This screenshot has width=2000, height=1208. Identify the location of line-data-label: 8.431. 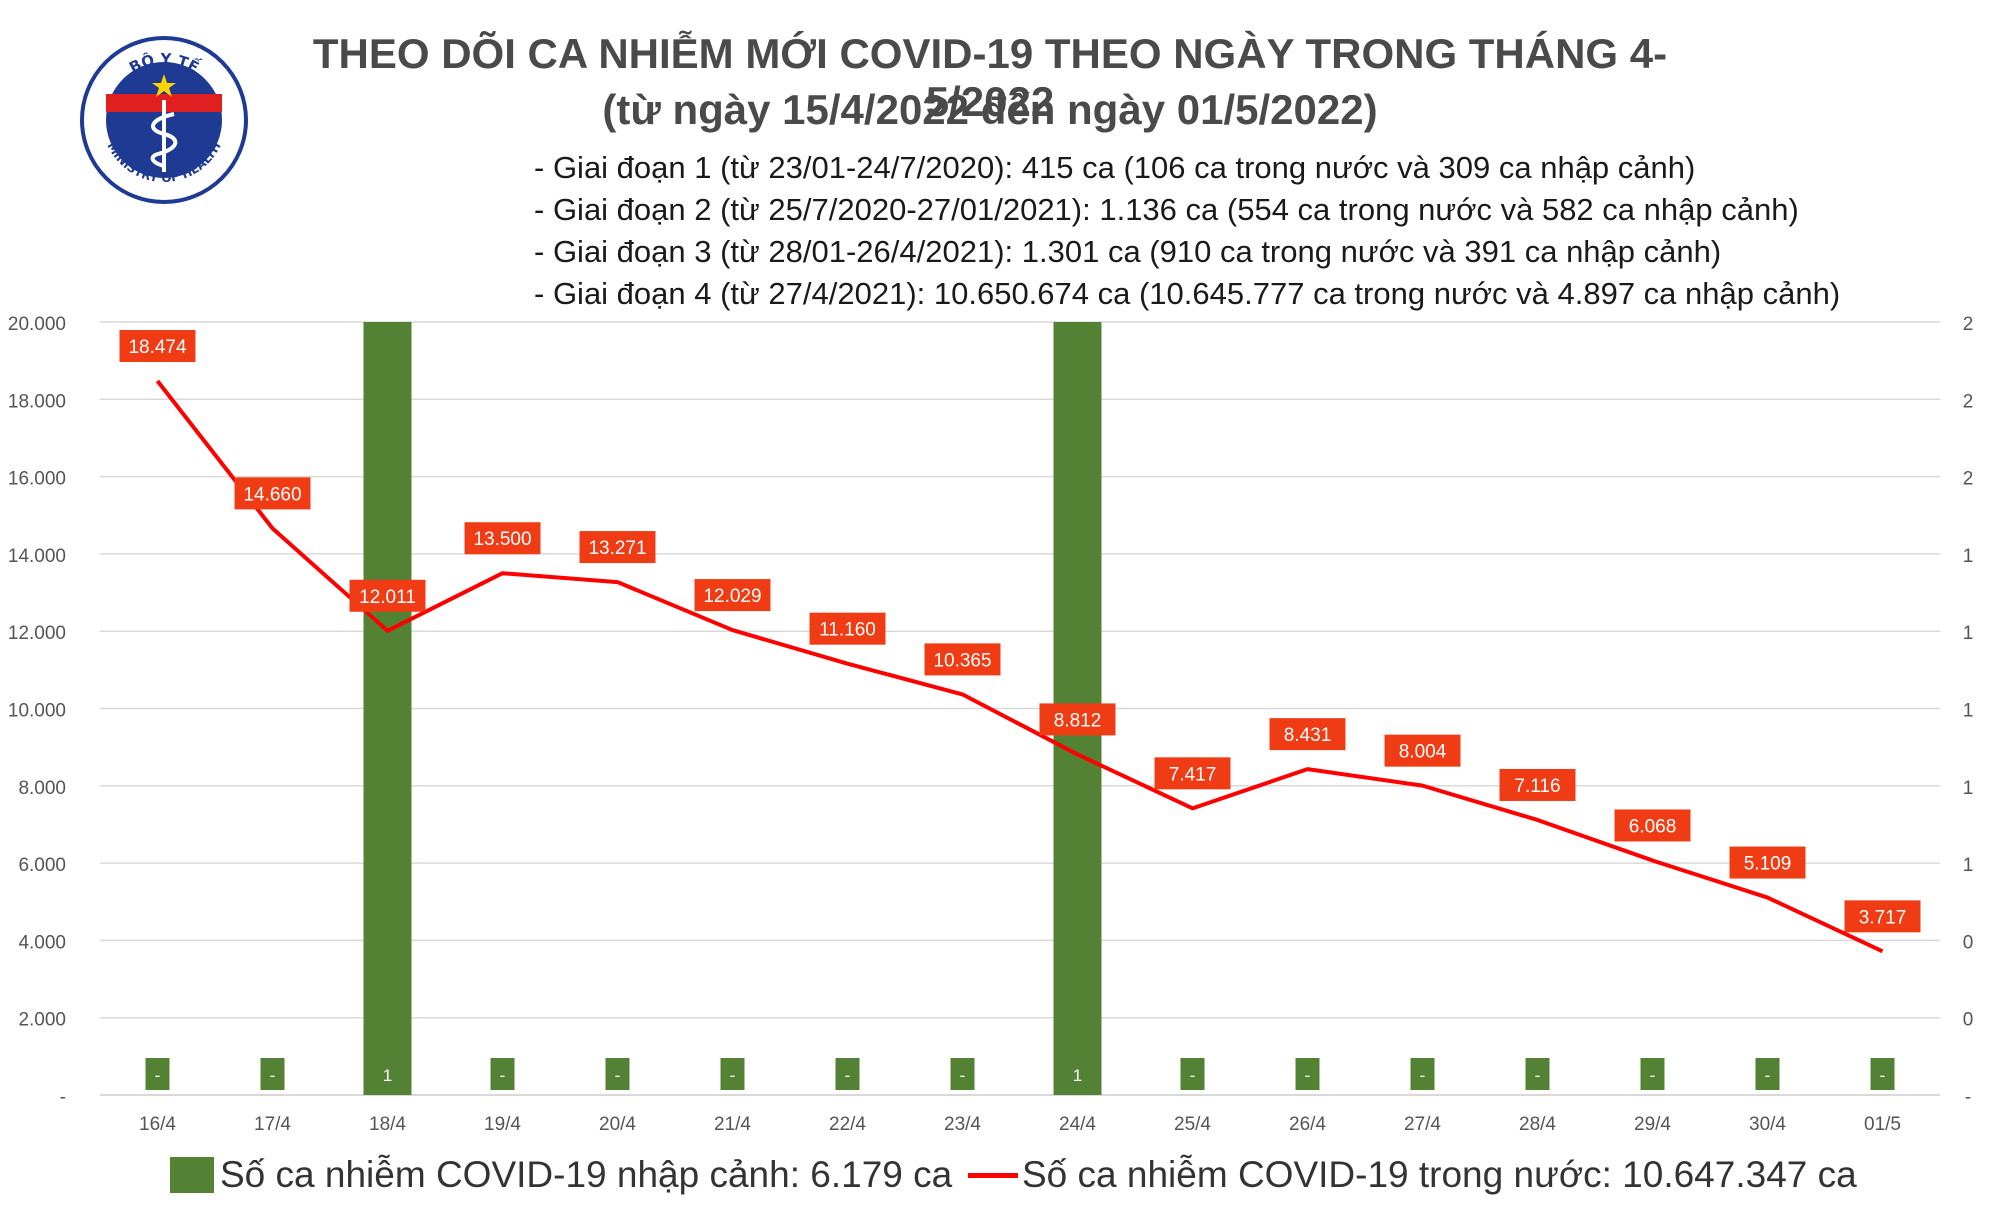
(1308, 735).